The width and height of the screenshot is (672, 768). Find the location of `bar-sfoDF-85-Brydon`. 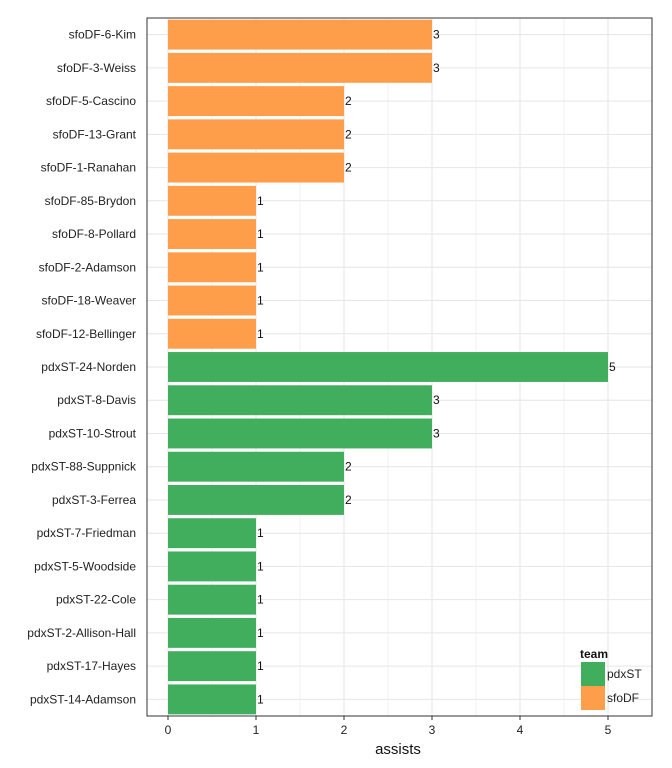

bar-sfoDF-85-Brydon is located at coordinates (212, 200).